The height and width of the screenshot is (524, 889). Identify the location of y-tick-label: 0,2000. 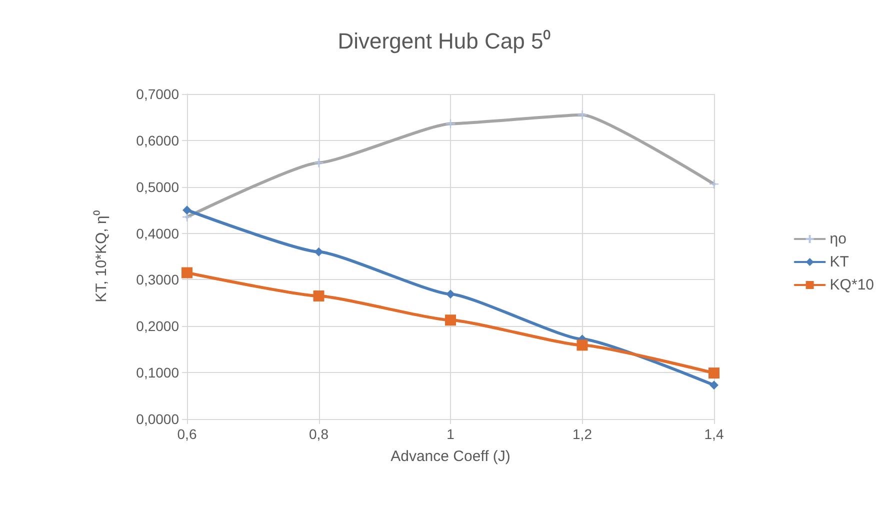
(158, 326).